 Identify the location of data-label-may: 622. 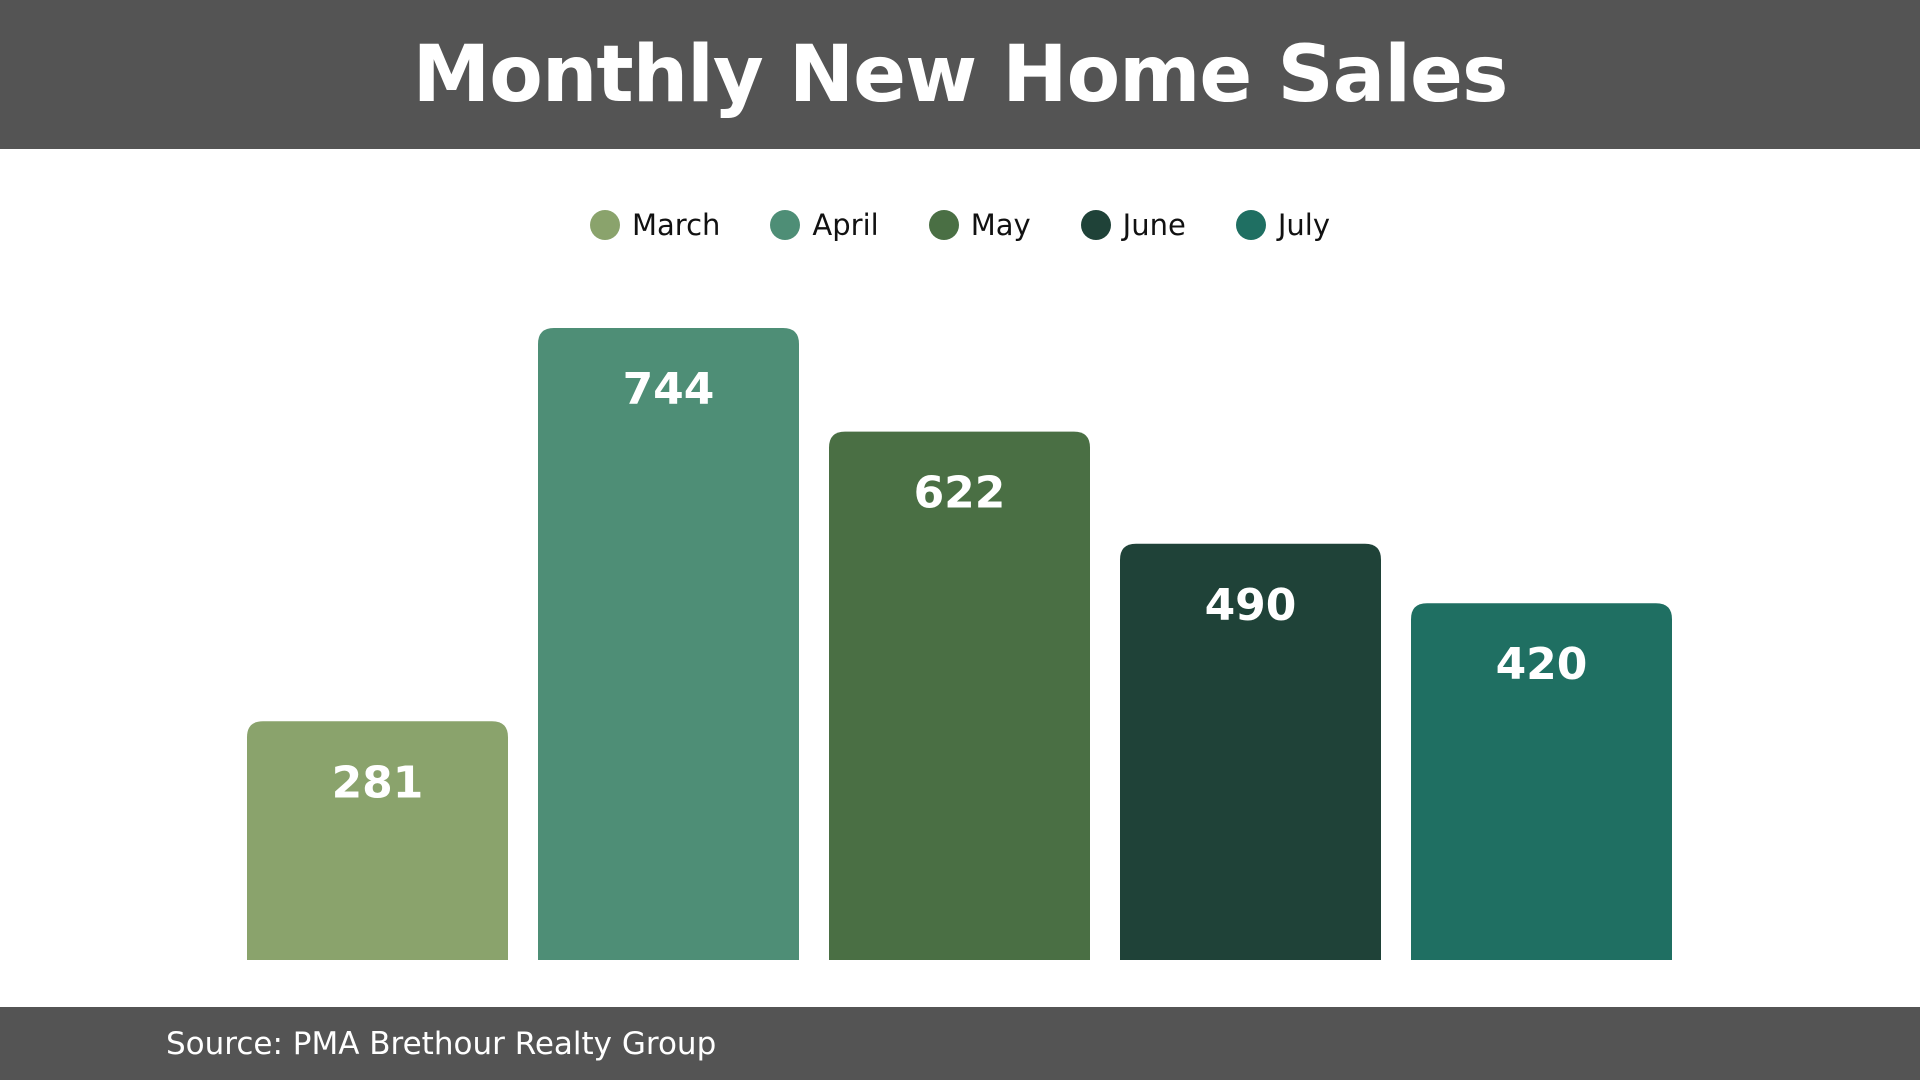
(960, 493).